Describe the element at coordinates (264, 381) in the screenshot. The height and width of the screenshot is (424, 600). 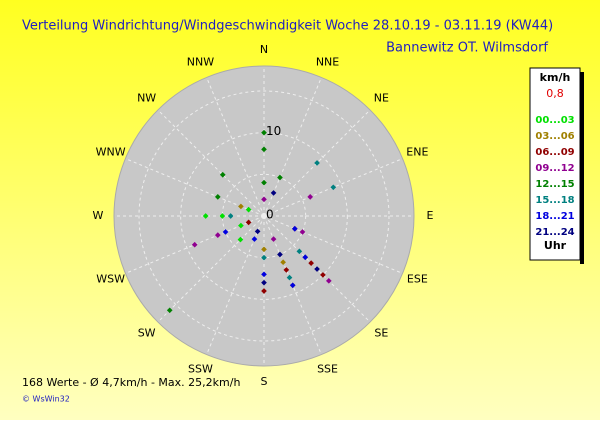
I see `direction-label: S` at that location.